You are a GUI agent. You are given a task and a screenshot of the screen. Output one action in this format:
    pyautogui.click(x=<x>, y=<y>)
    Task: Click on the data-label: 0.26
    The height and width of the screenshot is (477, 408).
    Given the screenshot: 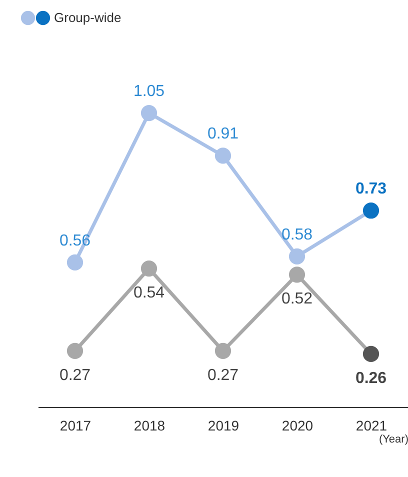 What is the action you would take?
    pyautogui.click(x=371, y=378)
    